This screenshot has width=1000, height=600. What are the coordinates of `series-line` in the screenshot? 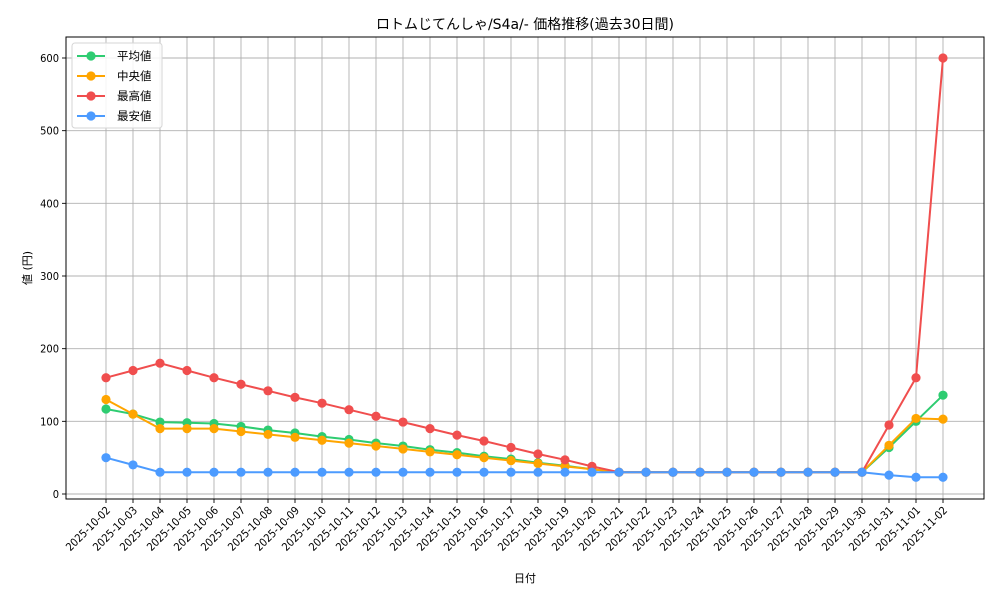 It's located at (524, 434).